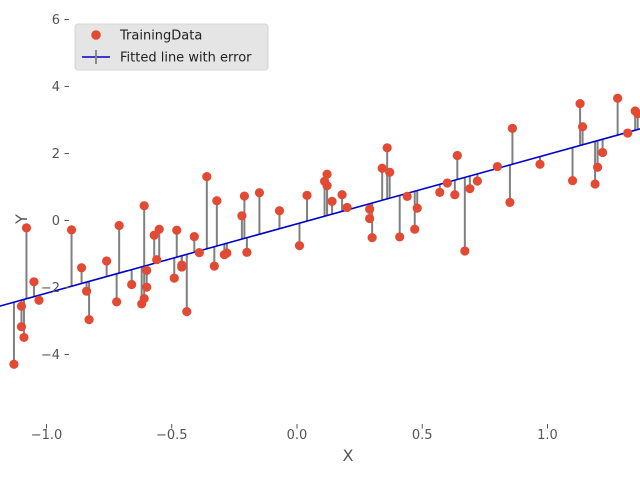  Describe the element at coordinates (348, 455) in the screenshot. I see `x-axis-label: X` at that location.